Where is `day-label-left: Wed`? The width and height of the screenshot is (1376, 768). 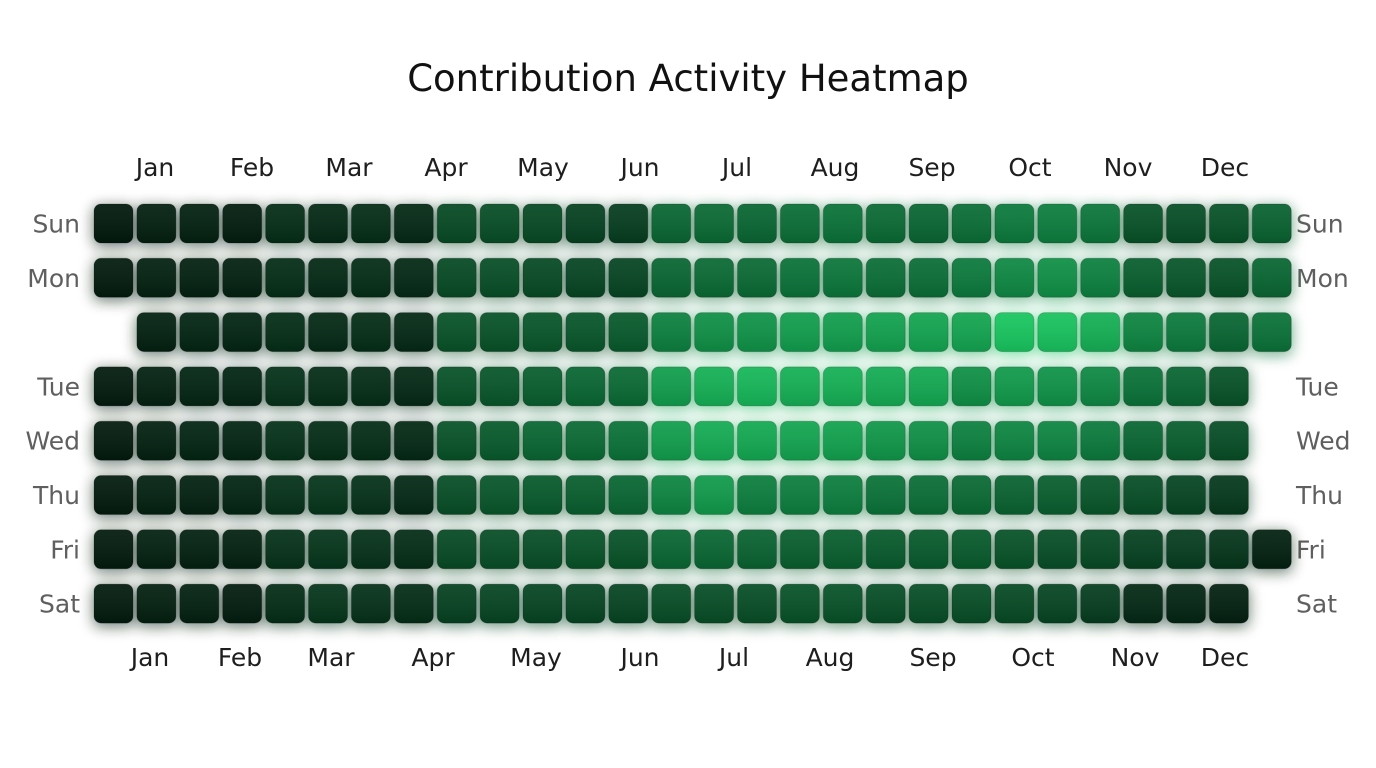 day-label-left: Wed is located at coordinates (52, 441).